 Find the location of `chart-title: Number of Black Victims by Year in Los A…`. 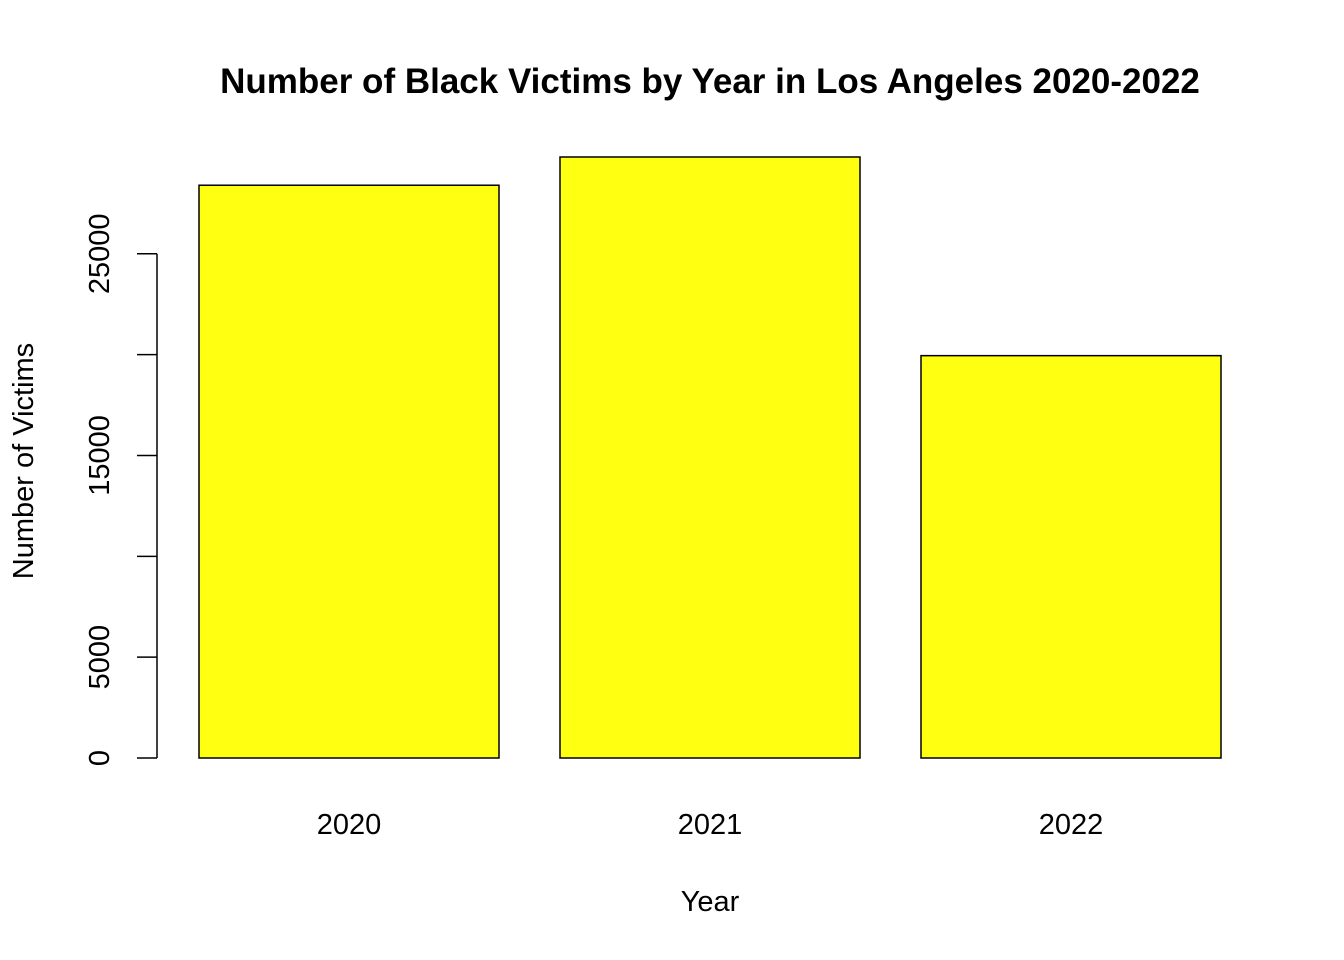

chart-title: Number of Black Victims by Year in Los A… is located at coordinates (710, 81).